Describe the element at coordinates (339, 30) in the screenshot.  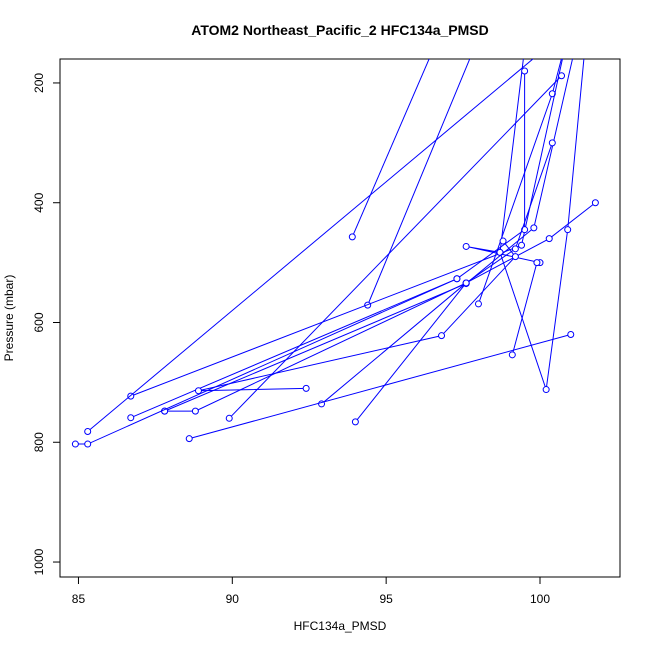
I see `chart-title: ATOM2 Northeast_Pacific_2 HFC134a_PMSD` at that location.